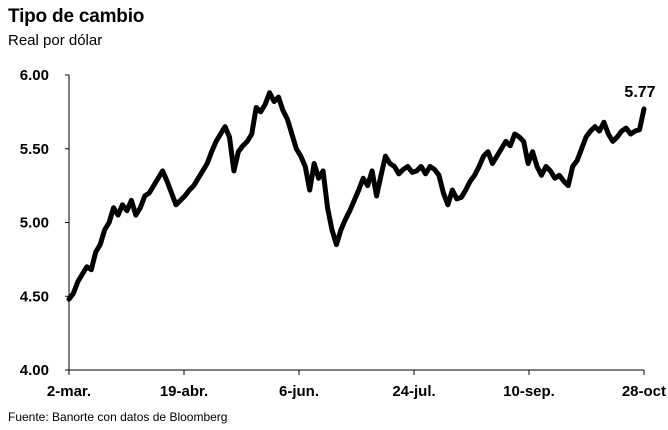  What do you see at coordinates (118, 417) in the screenshot?
I see `chart-source: Fuente: Banorte con datos de Bloomberg` at bounding box center [118, 417].